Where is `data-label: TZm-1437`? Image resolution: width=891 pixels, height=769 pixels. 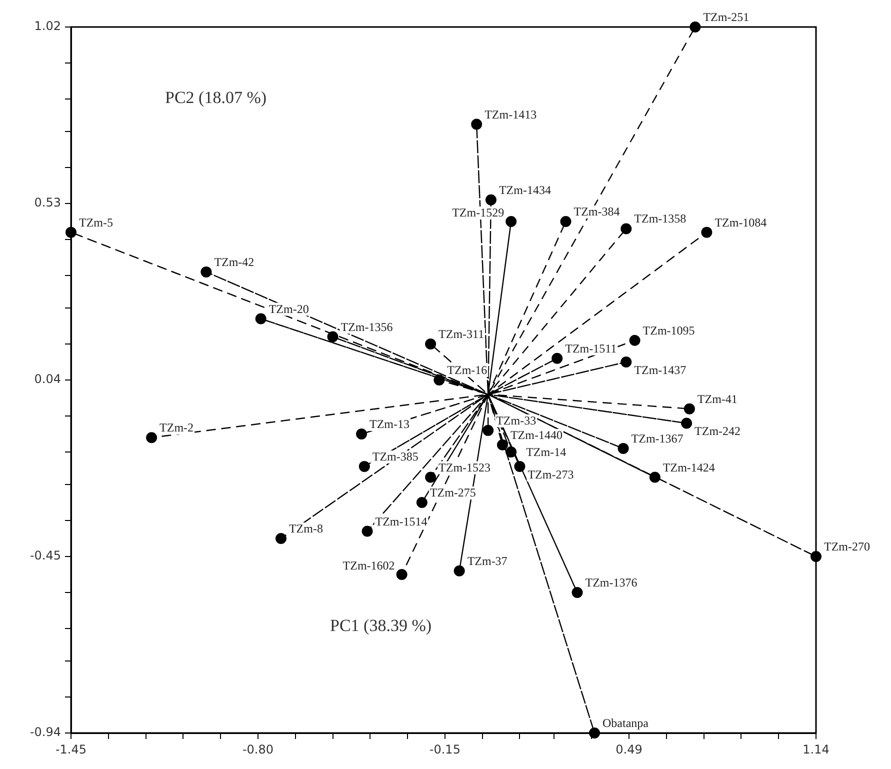 data-label: TZm-1437 is located at coordinates (660, 369).